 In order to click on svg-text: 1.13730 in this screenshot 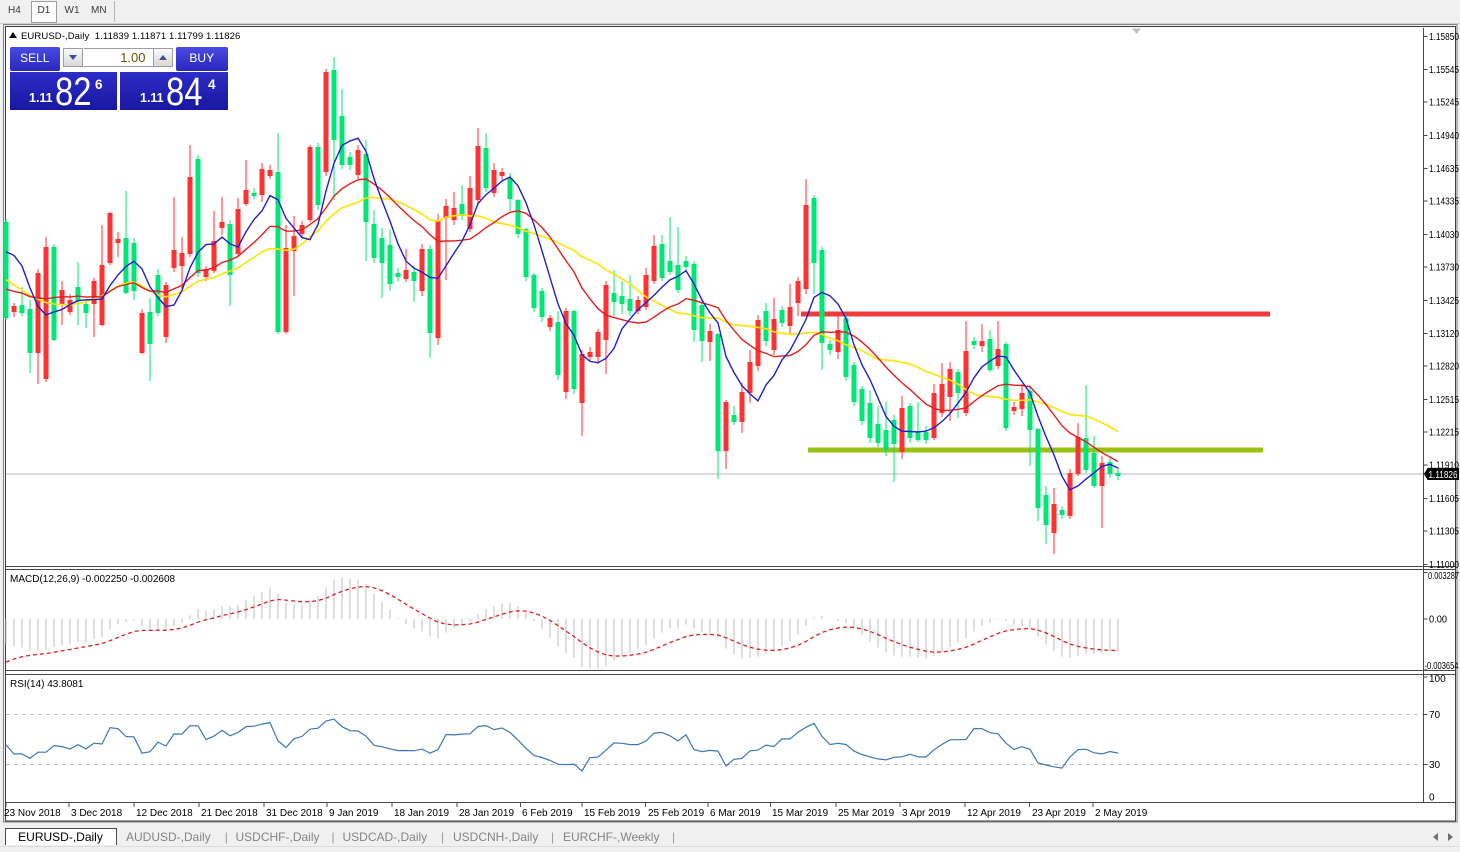, I will do `click(1444, 268)`.